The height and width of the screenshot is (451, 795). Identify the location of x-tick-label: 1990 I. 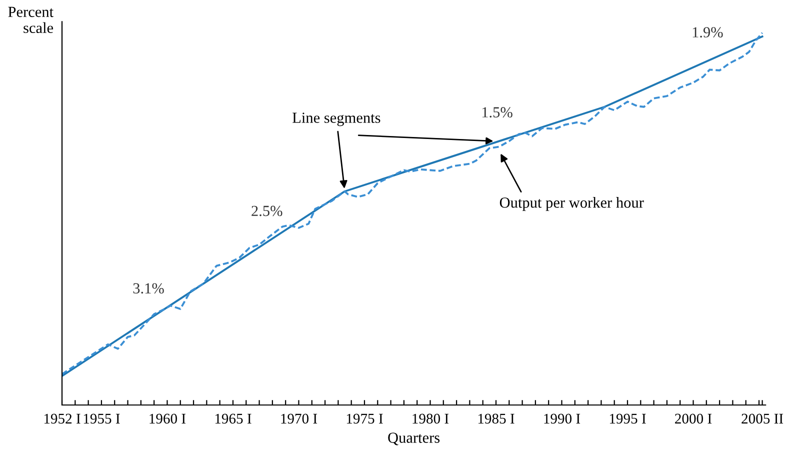
(562, 419).